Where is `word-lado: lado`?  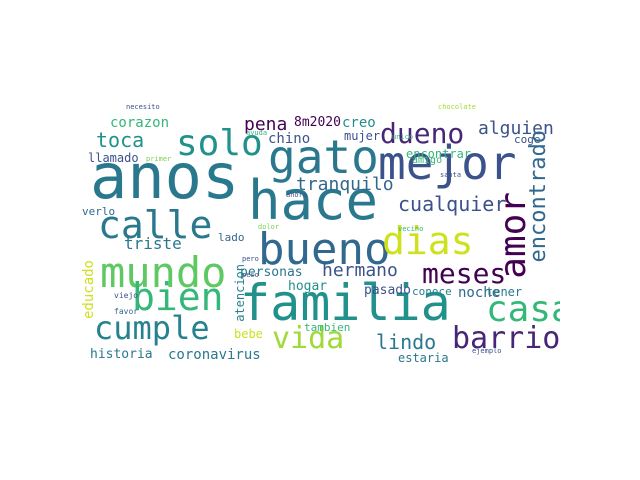 word-lado: lado is located at coordinates (231, 237).